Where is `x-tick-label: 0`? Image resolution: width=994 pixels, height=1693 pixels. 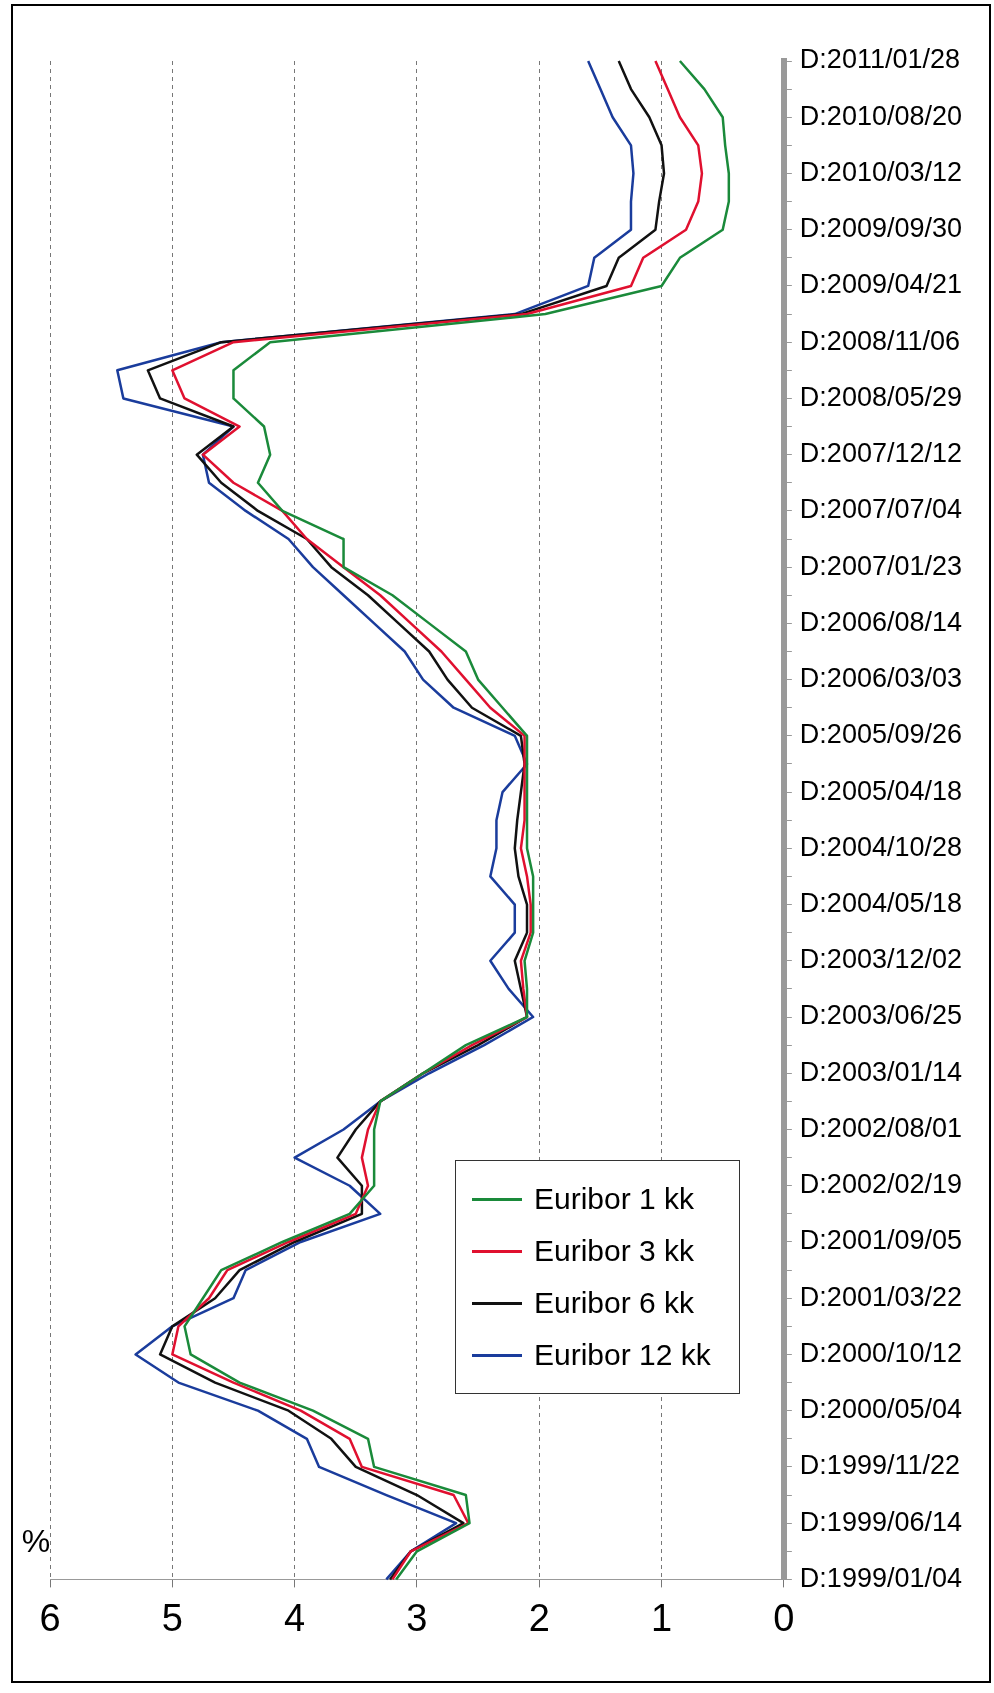 x-tick-label: 0 is located at coordinates (784, 1617).